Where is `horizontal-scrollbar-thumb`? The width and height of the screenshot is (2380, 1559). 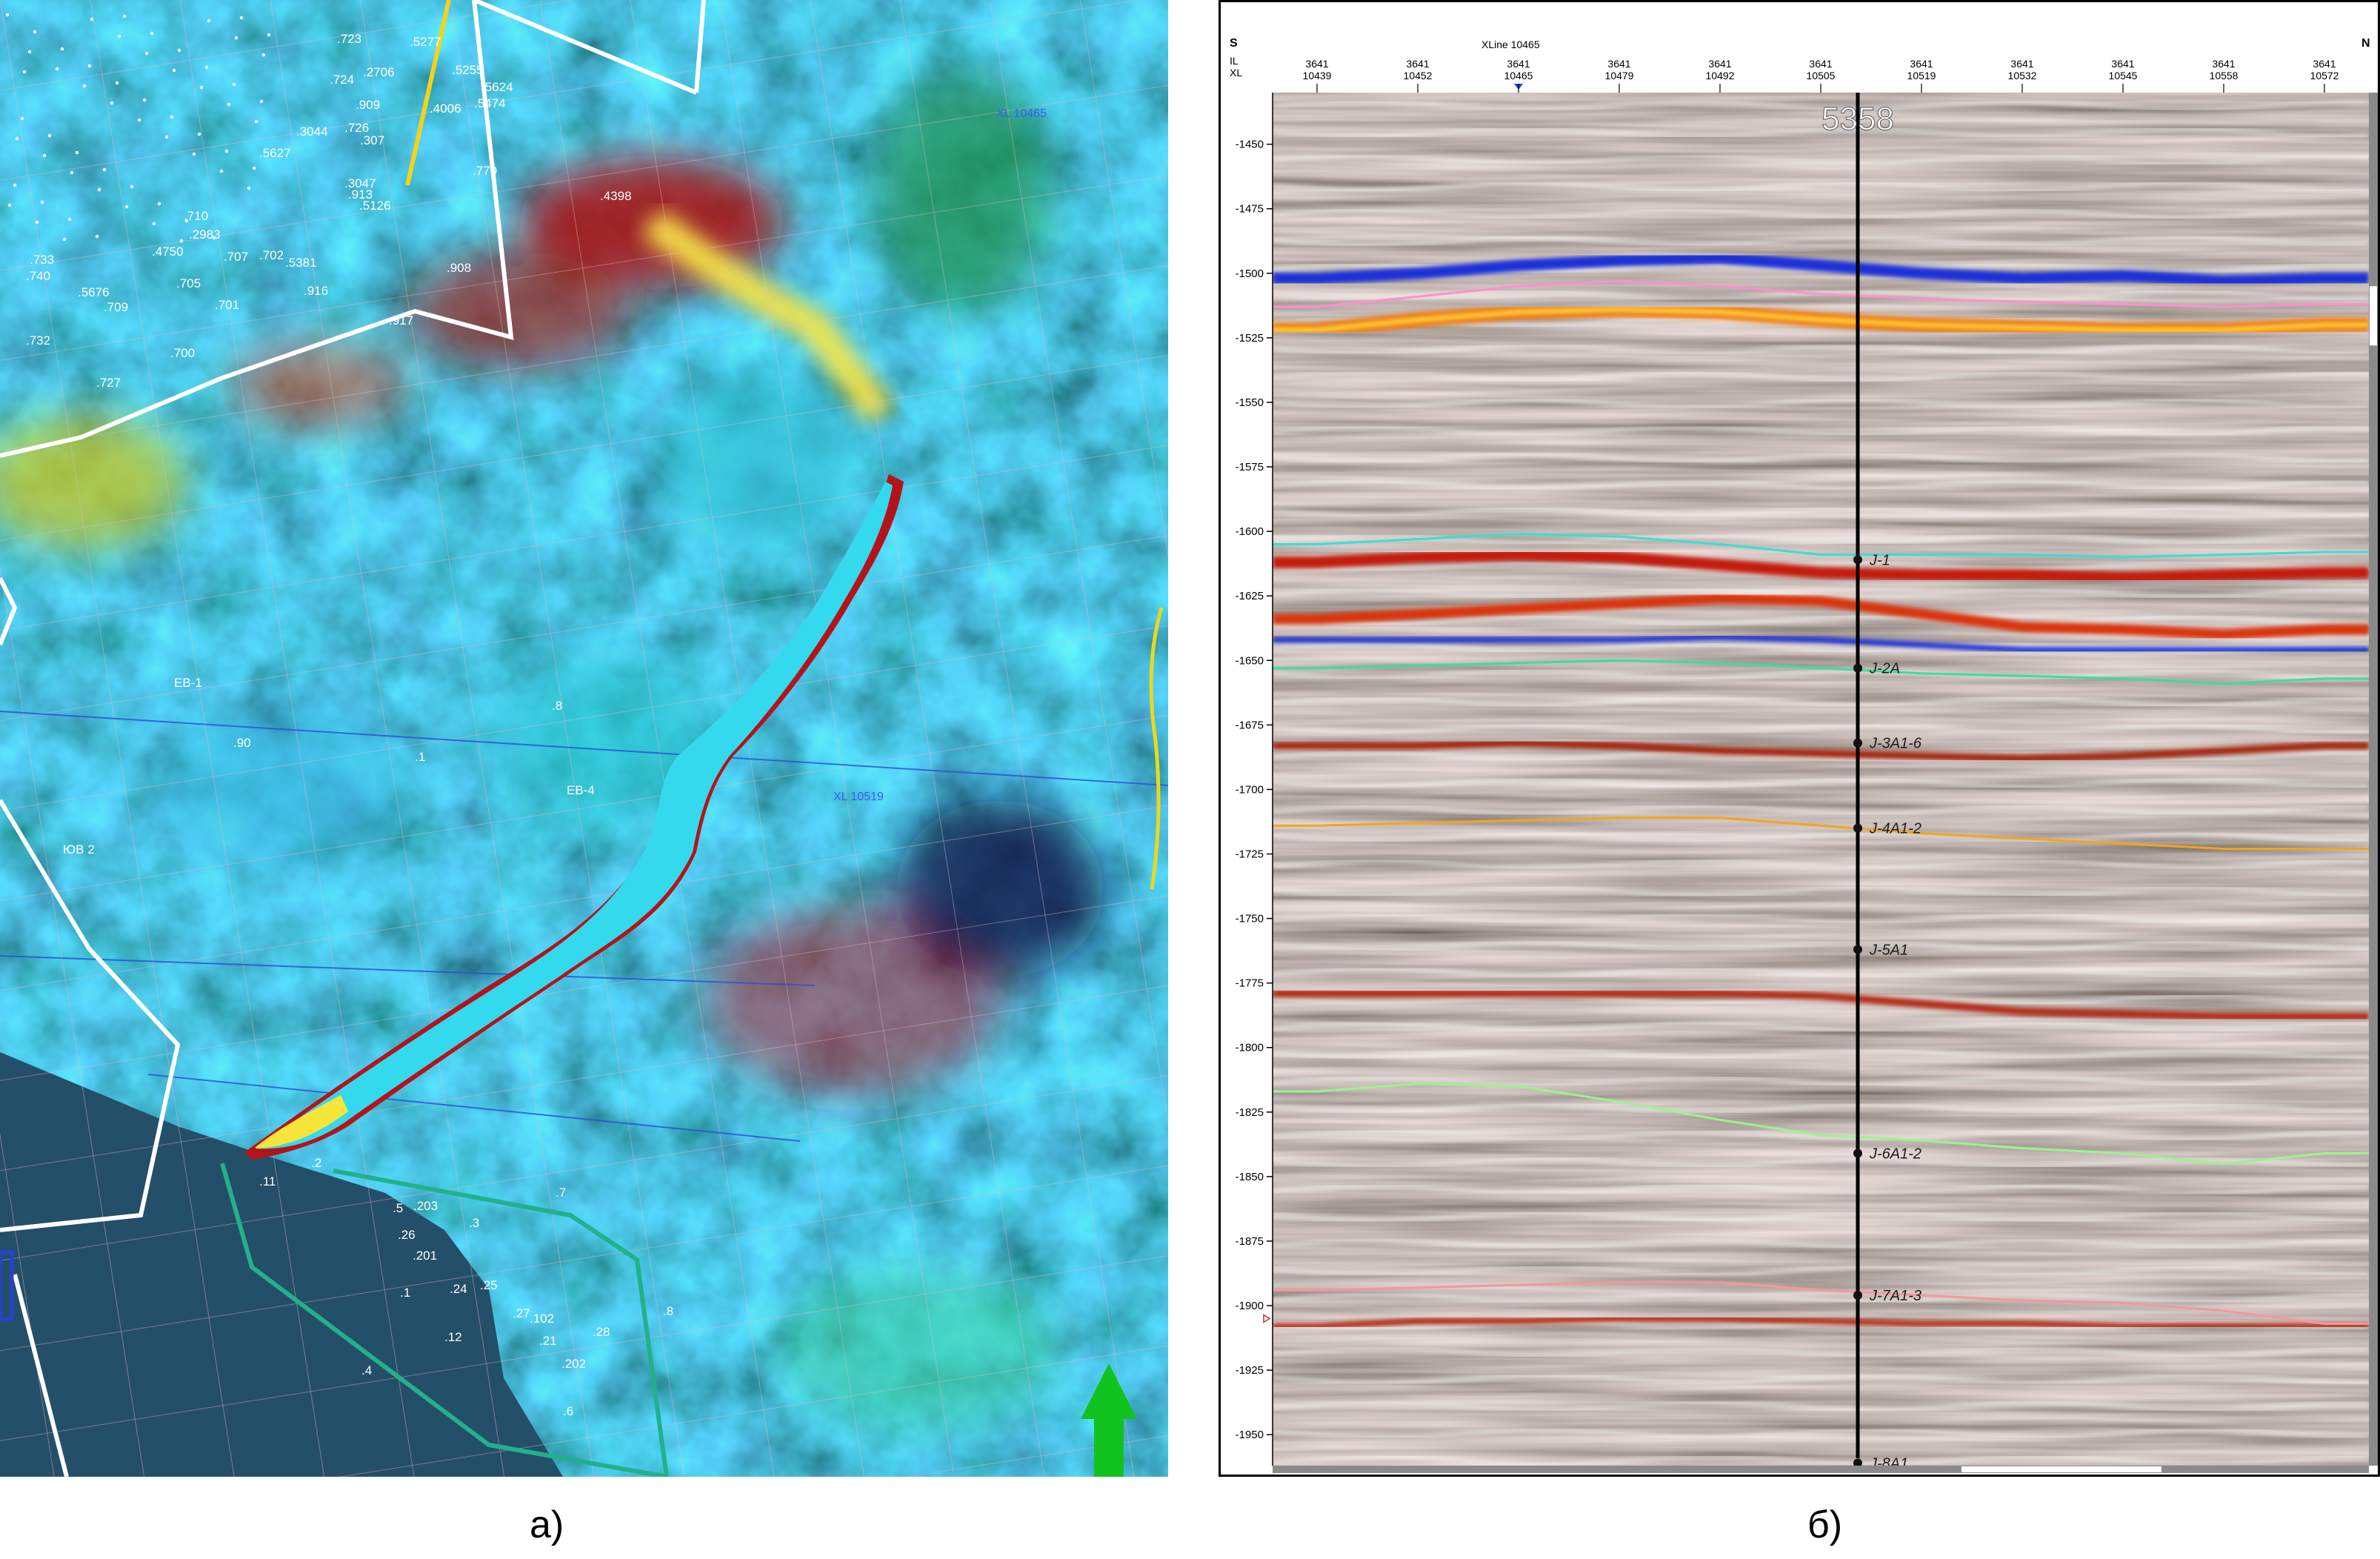 horizontal-scrollbar-thumb is located at coordinates (2061, 1469).